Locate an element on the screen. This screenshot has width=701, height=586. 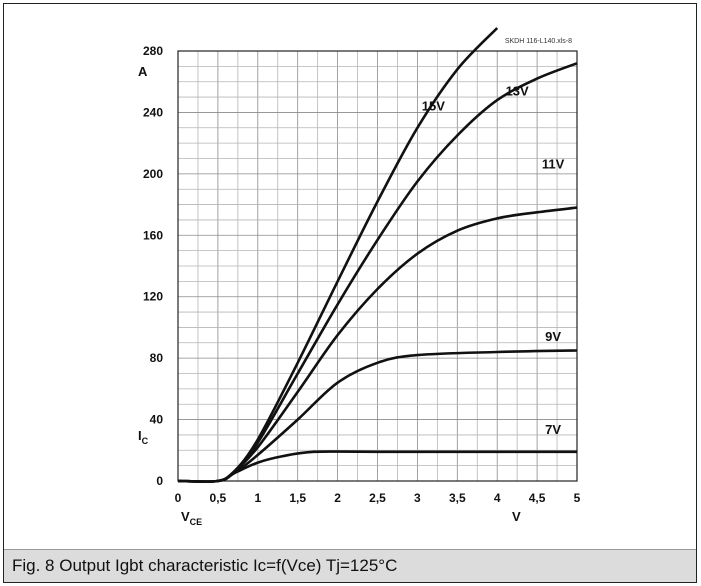
chart-reference: SKDH 116-L140.xls-8 is located at coordinates (538, 41).